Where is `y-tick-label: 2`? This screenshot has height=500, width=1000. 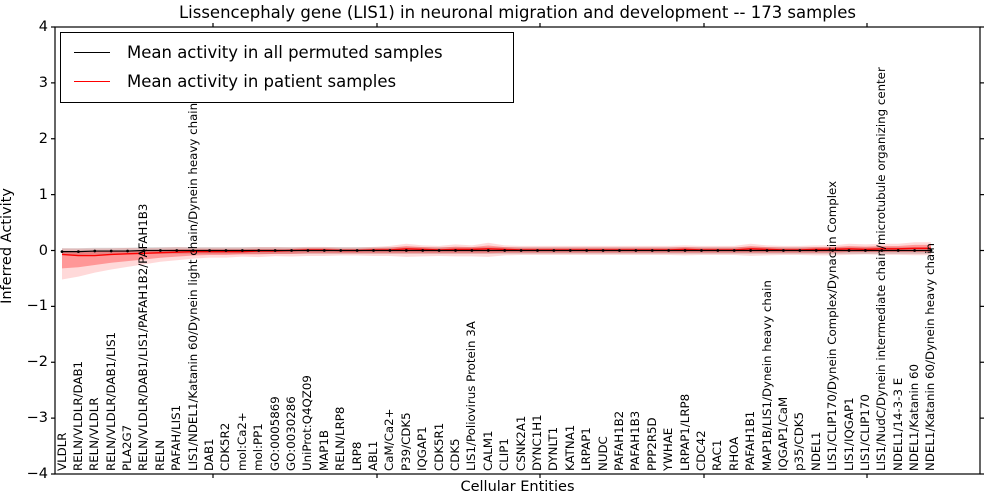 y-tick-label: 2 is located at coordinates (43, 138).